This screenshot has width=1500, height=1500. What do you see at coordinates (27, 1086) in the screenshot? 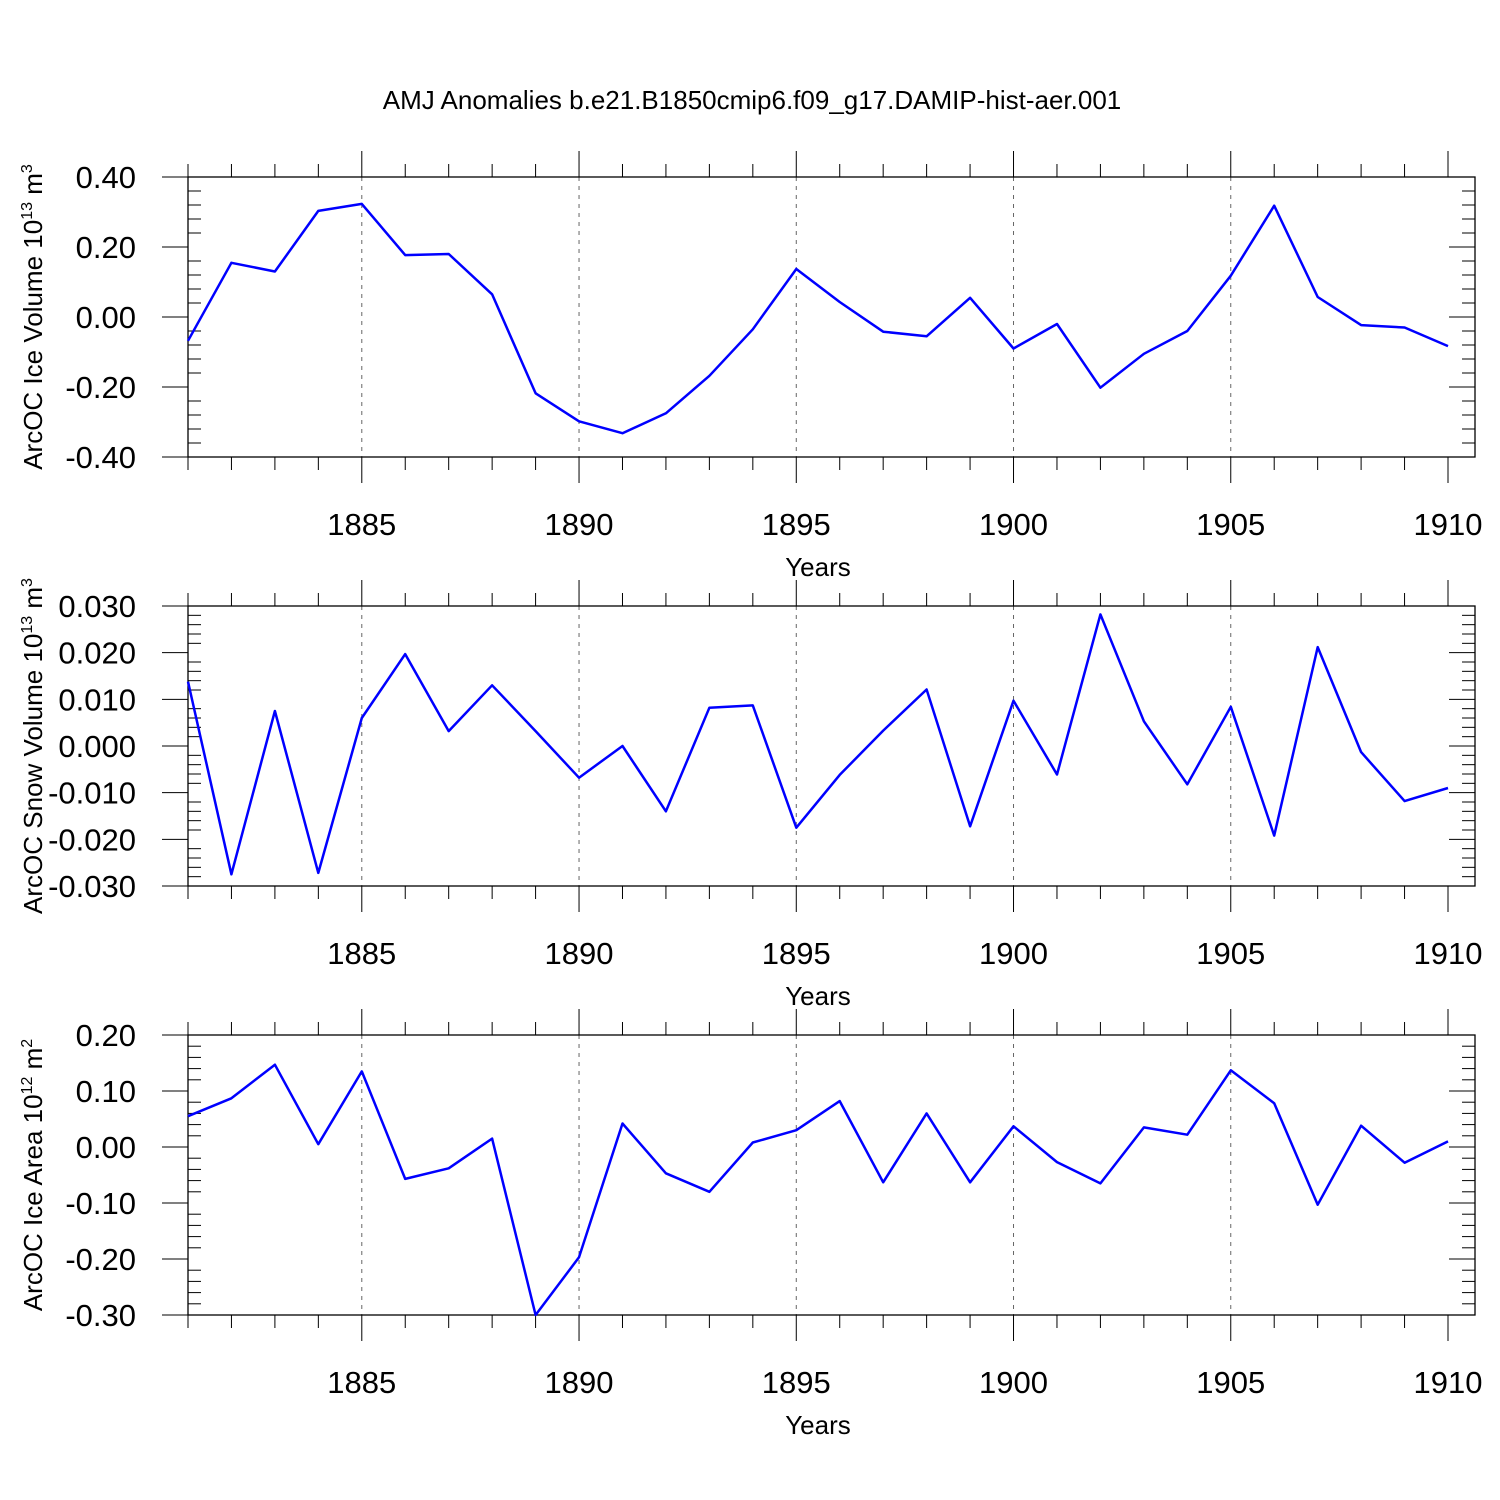
I see `y-axis-label-exponent: 12` at bounding box center [27, 1086].